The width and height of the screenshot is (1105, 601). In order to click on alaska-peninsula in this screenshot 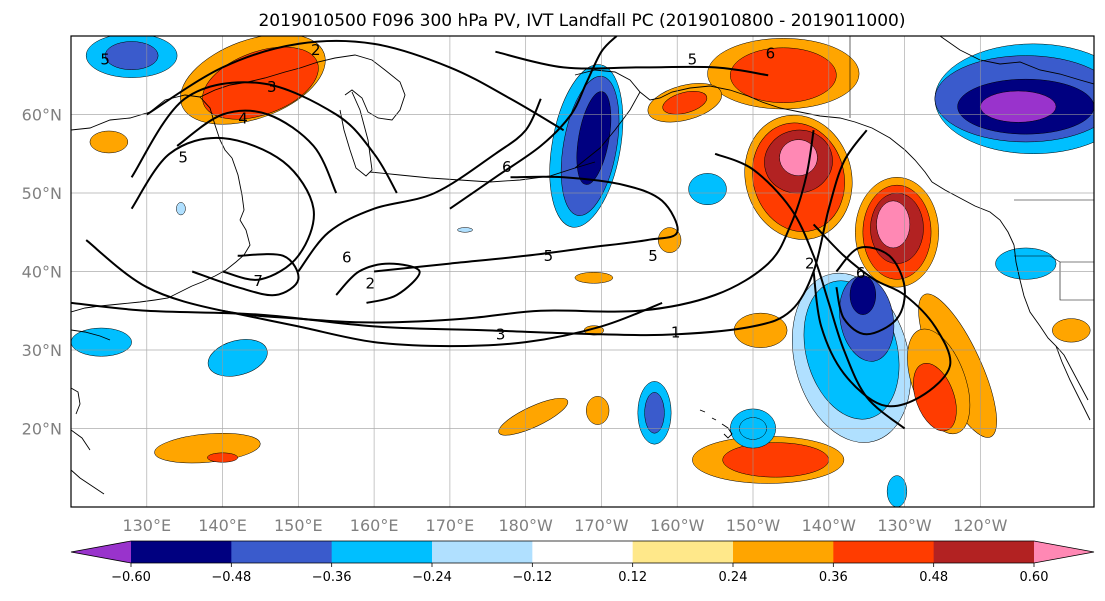, I will do `click(607, 130)`.